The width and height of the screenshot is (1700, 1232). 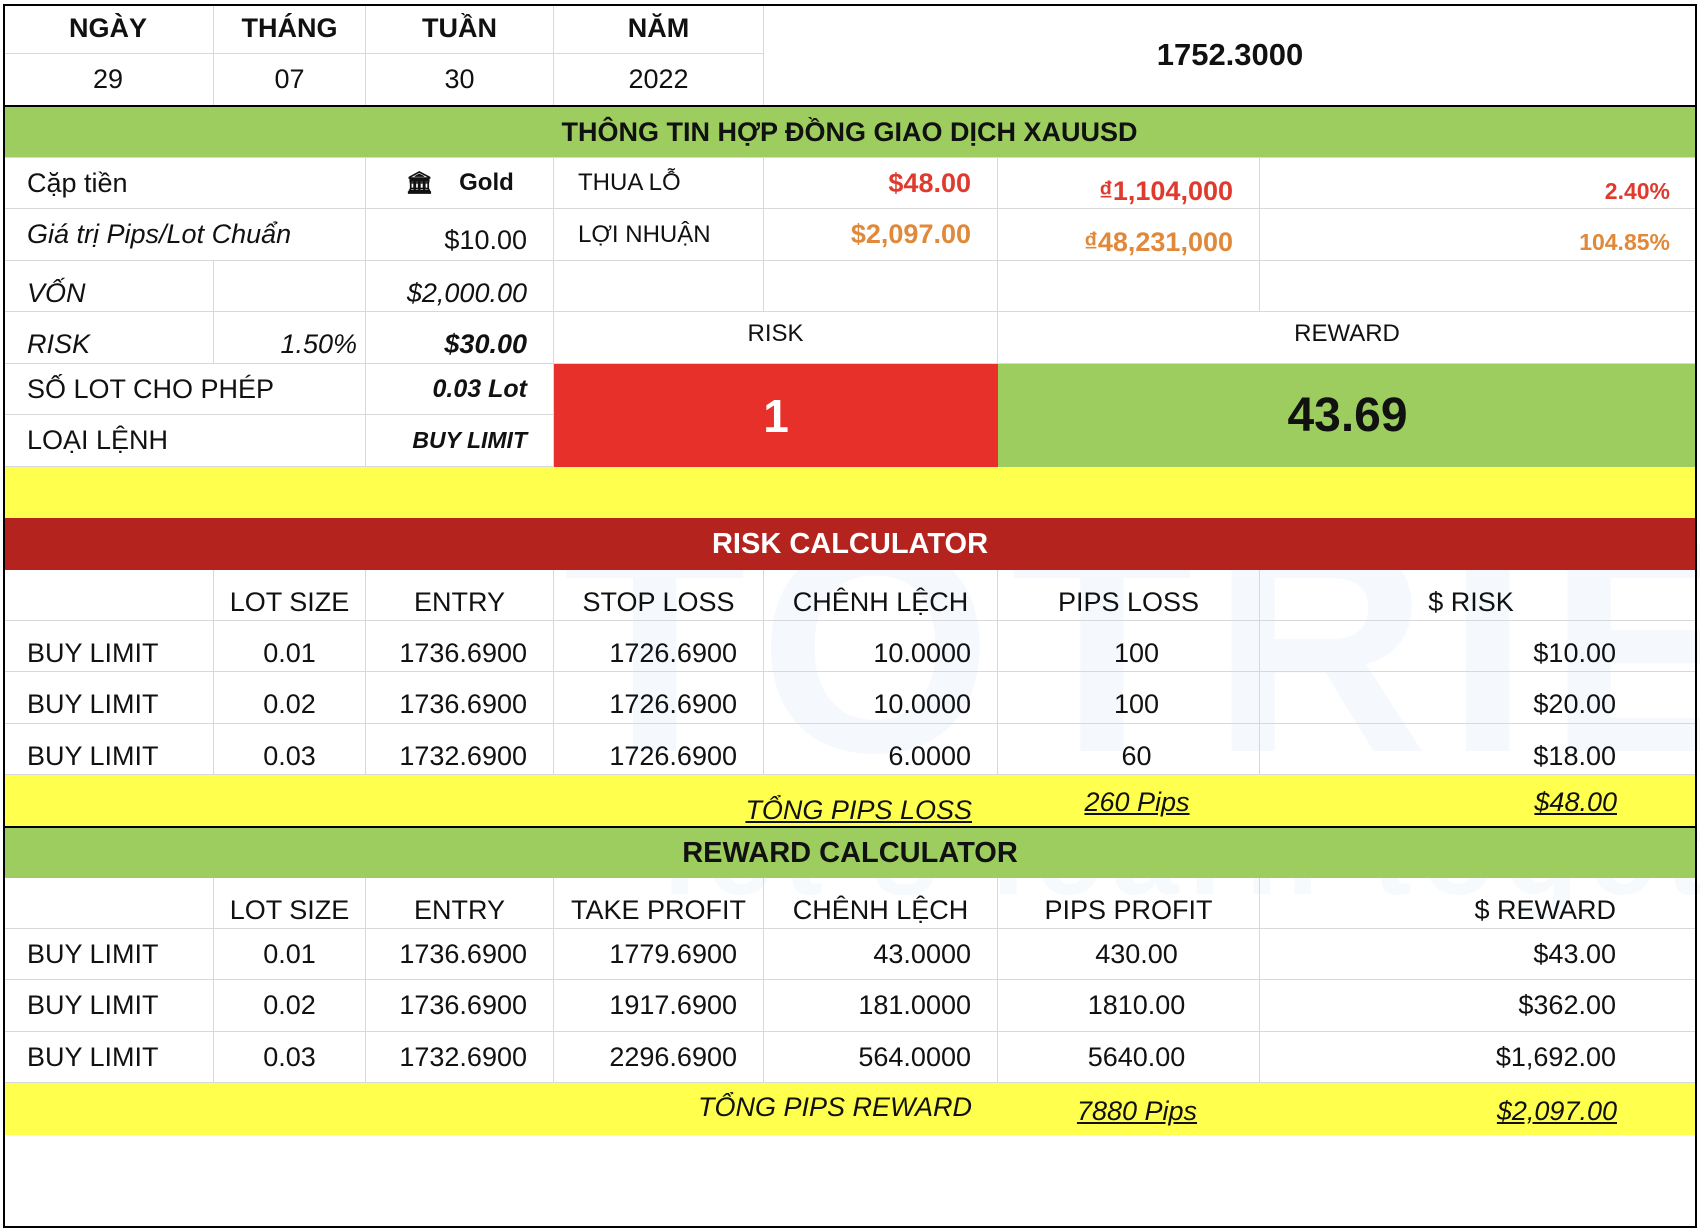 What do you see at coordinates (1478, 1006) in the screenshot?
I see `reward-row-2-usd: $362.00` at bounding box center [1478, 1006].